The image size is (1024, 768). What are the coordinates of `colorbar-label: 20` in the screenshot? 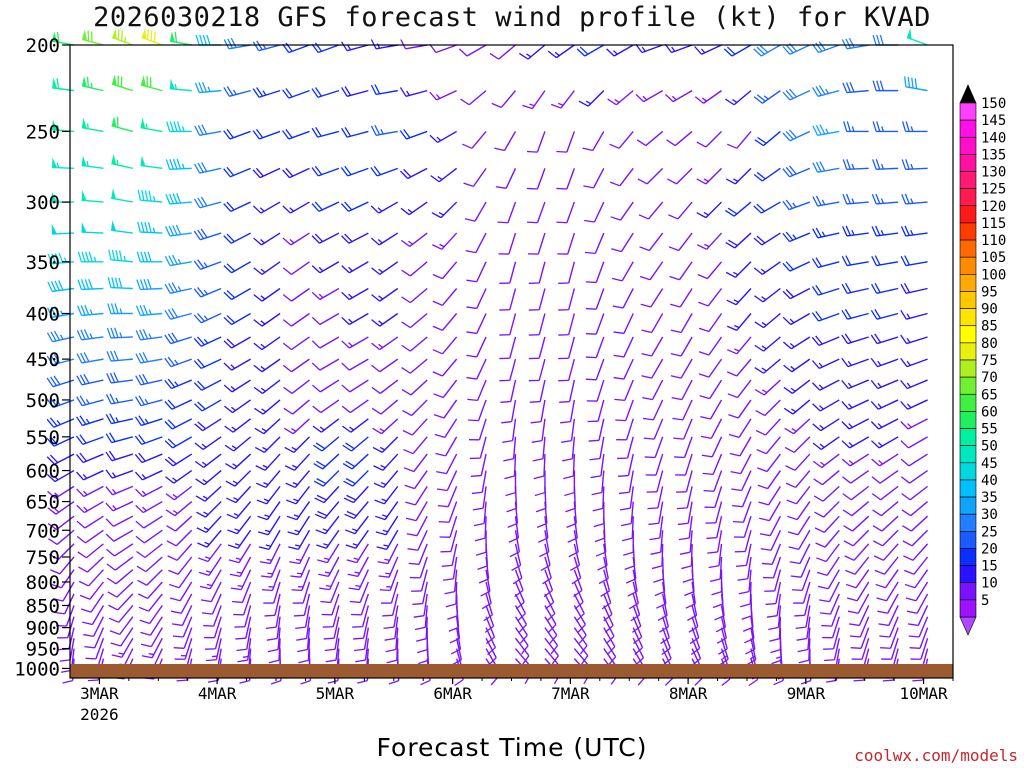 It's located at (989, 549).